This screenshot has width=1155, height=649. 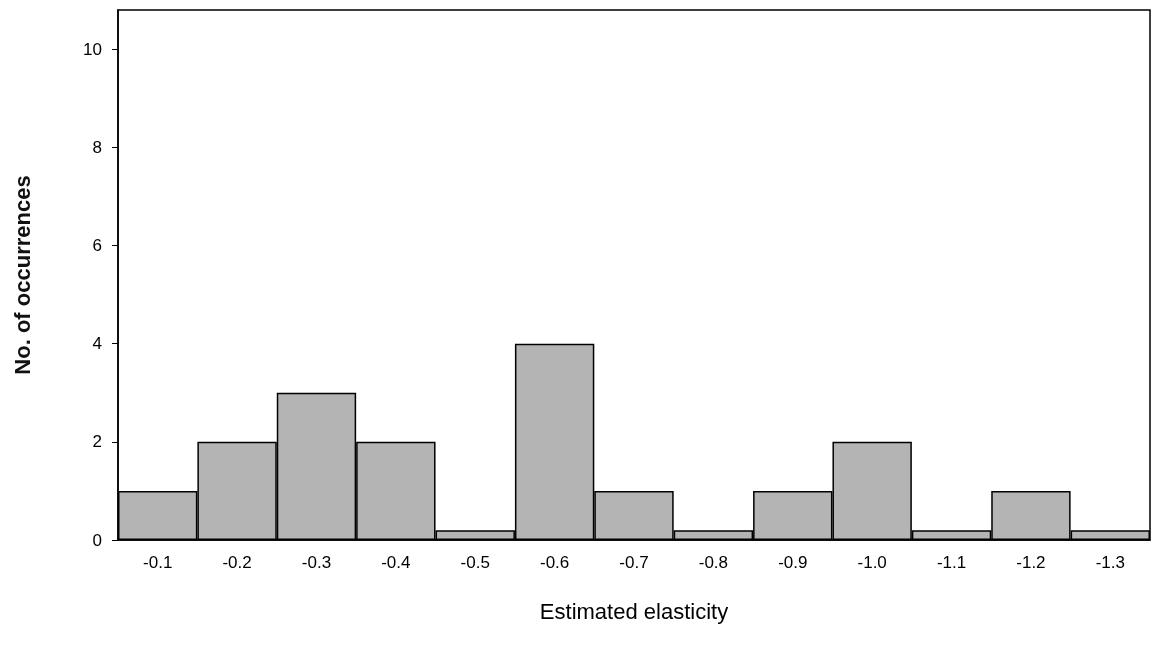 I want to click on x-tick-label: -1.2, so click(x=1031, y=562).